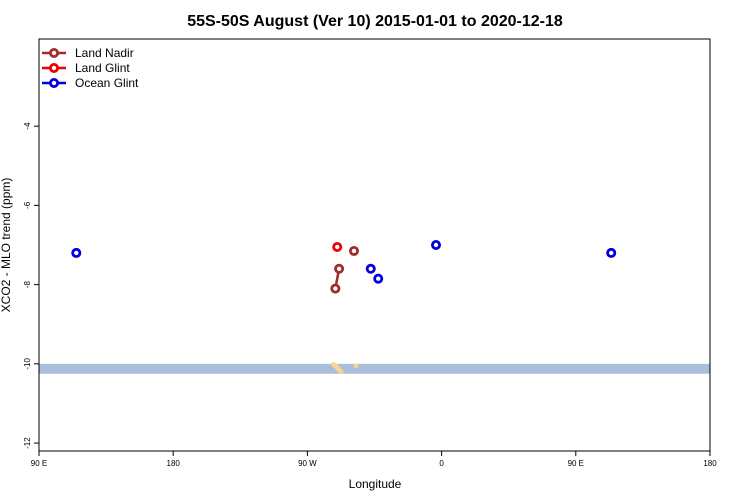  What do you see at coordinates (307, 463) in the screenshot?
I see `x-tick-label: 90 W` at bounding box center [307, 463].